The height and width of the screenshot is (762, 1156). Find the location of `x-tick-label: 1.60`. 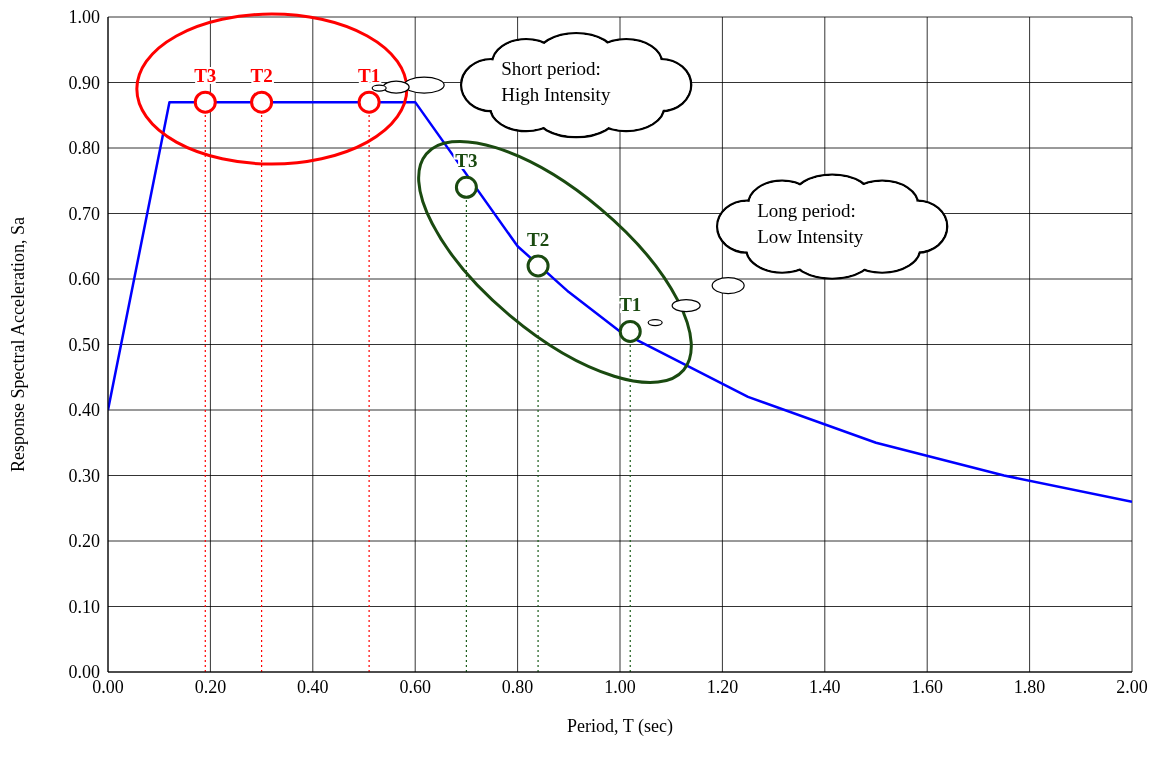

x-tick-label: 1.60 is located at coordinates (927, 686).